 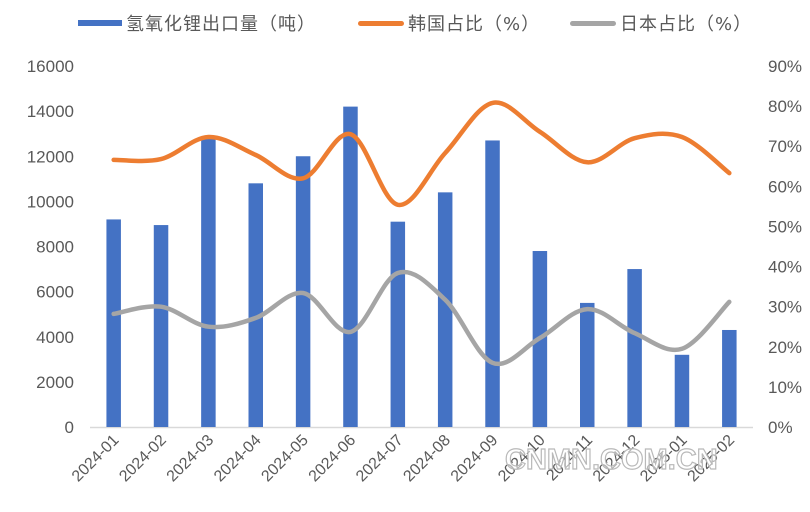 I want to click on right-tick-label: 30%, so click(x=785, y=307).